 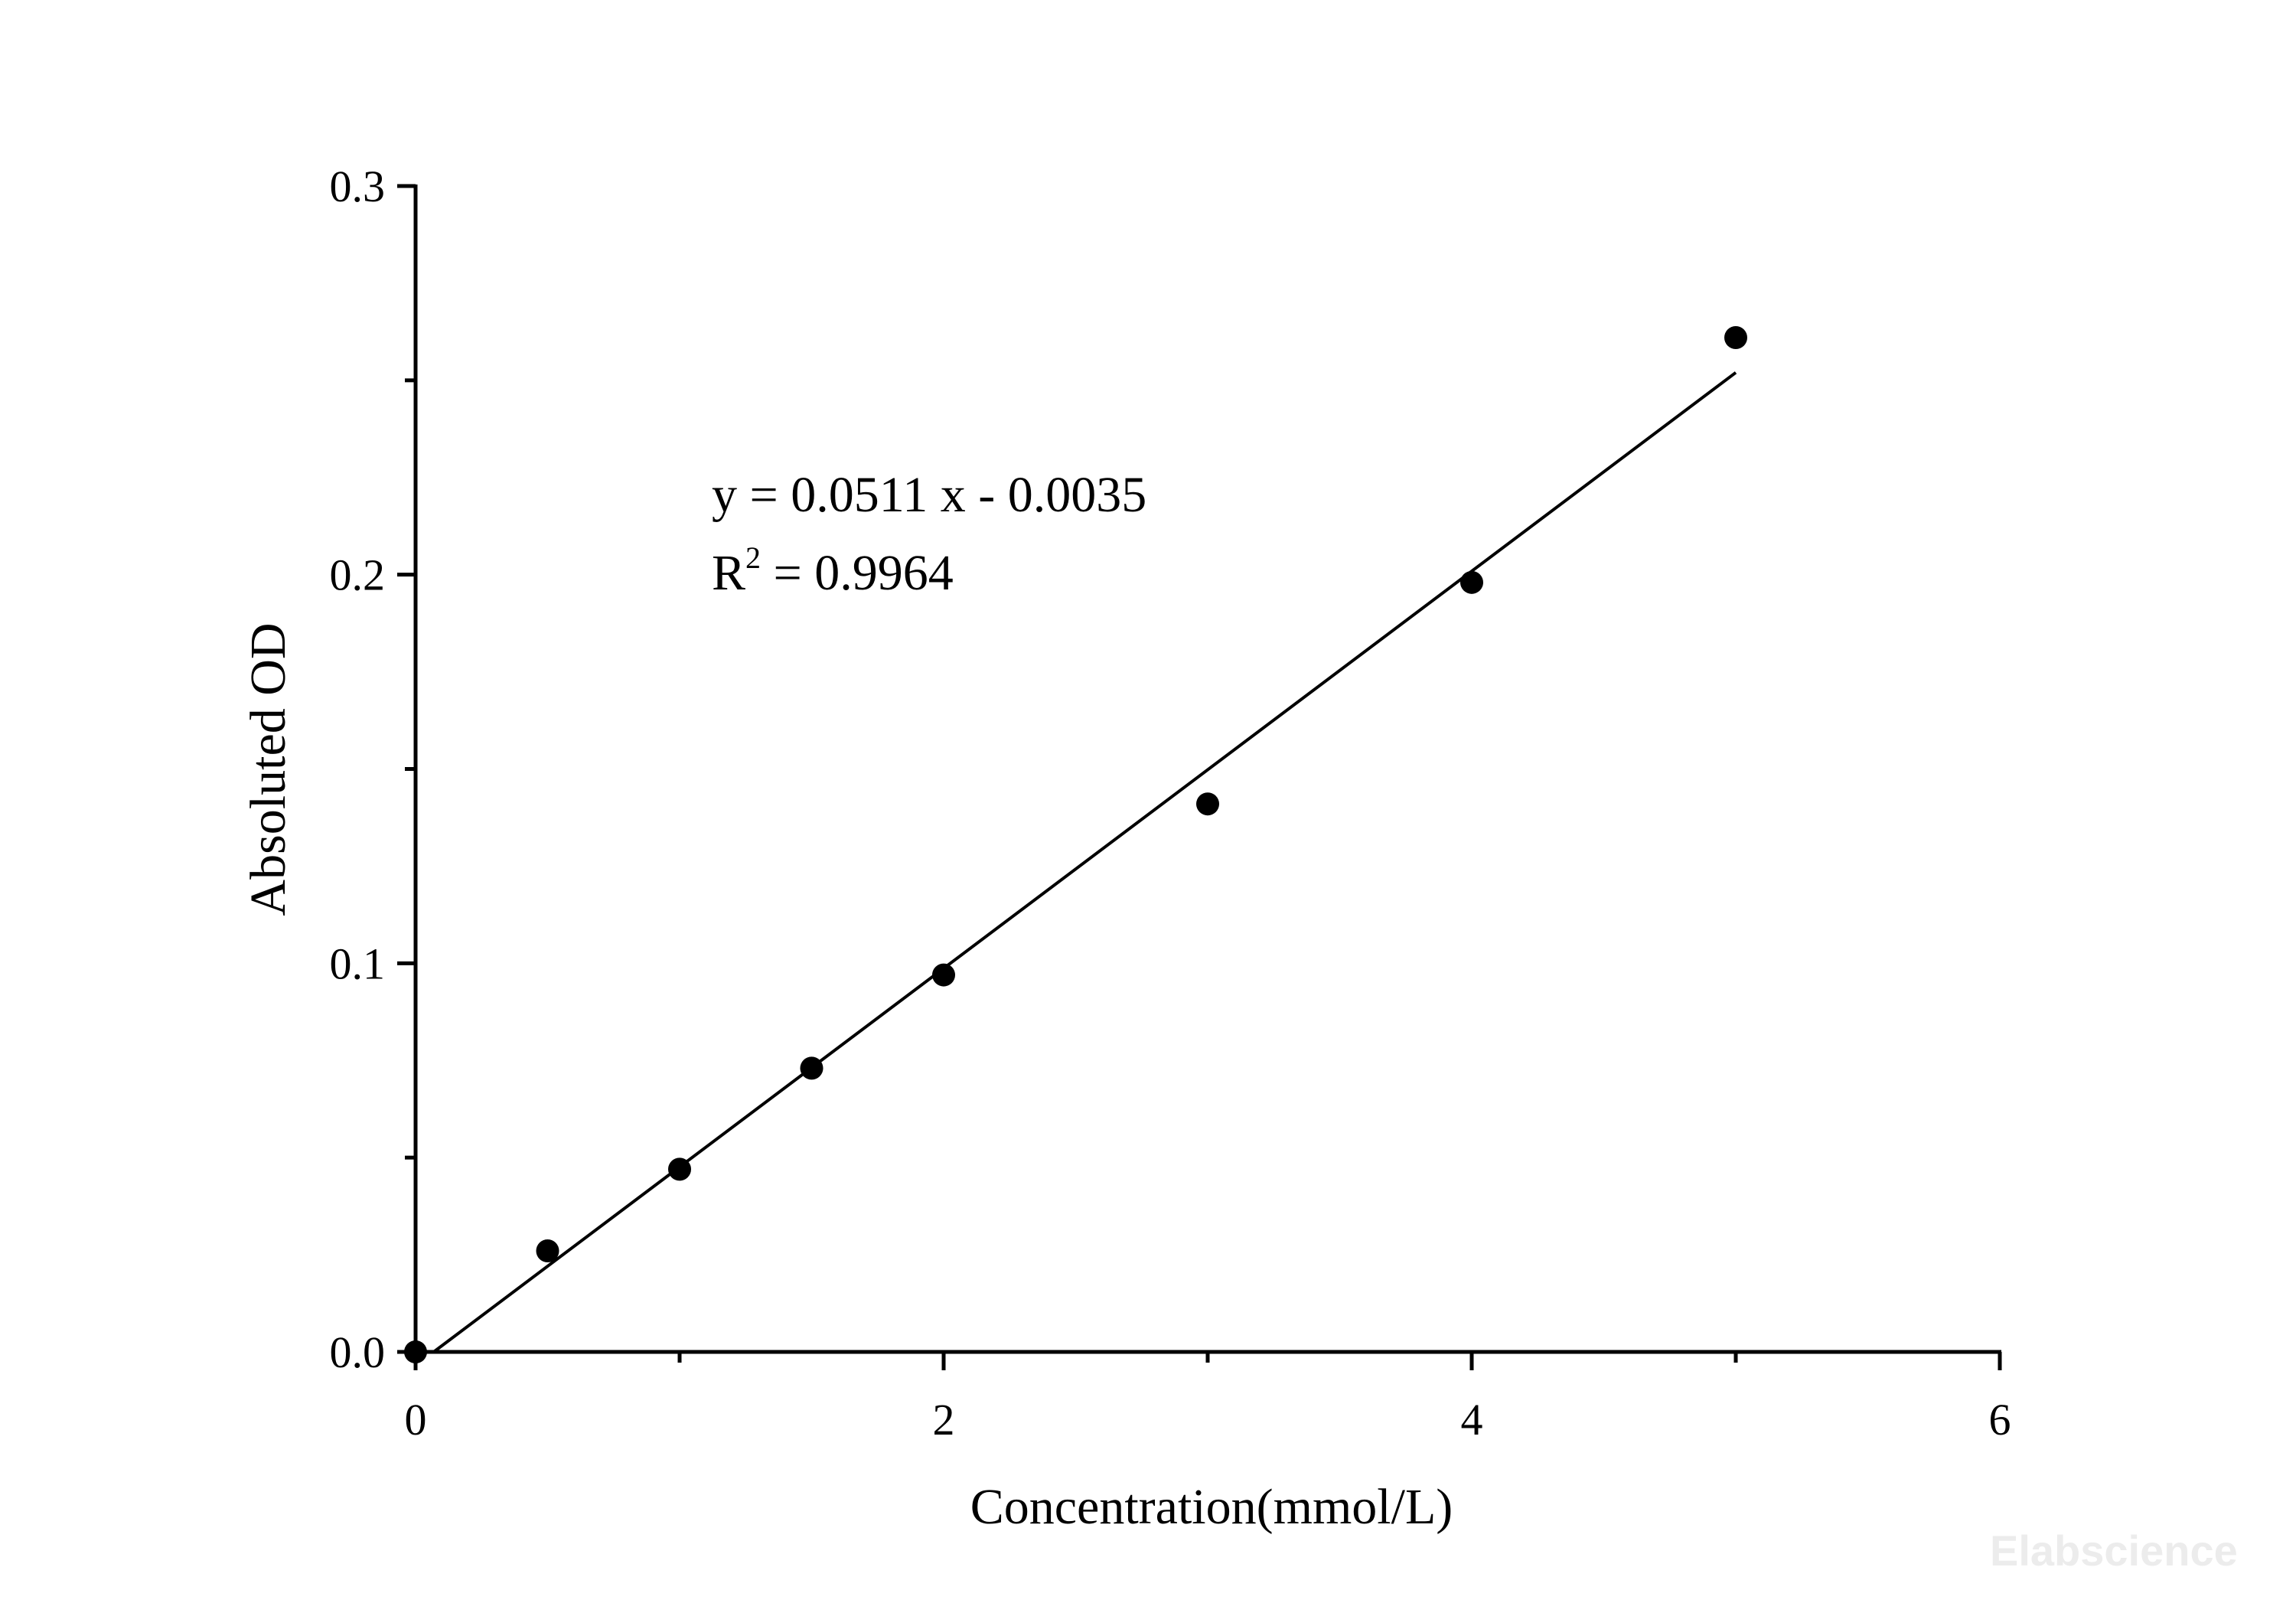 What do you see at coordinates (358, 963) in the screenshot?
I see `y-tick-label: 0.1` at bounding box center [358, 963].